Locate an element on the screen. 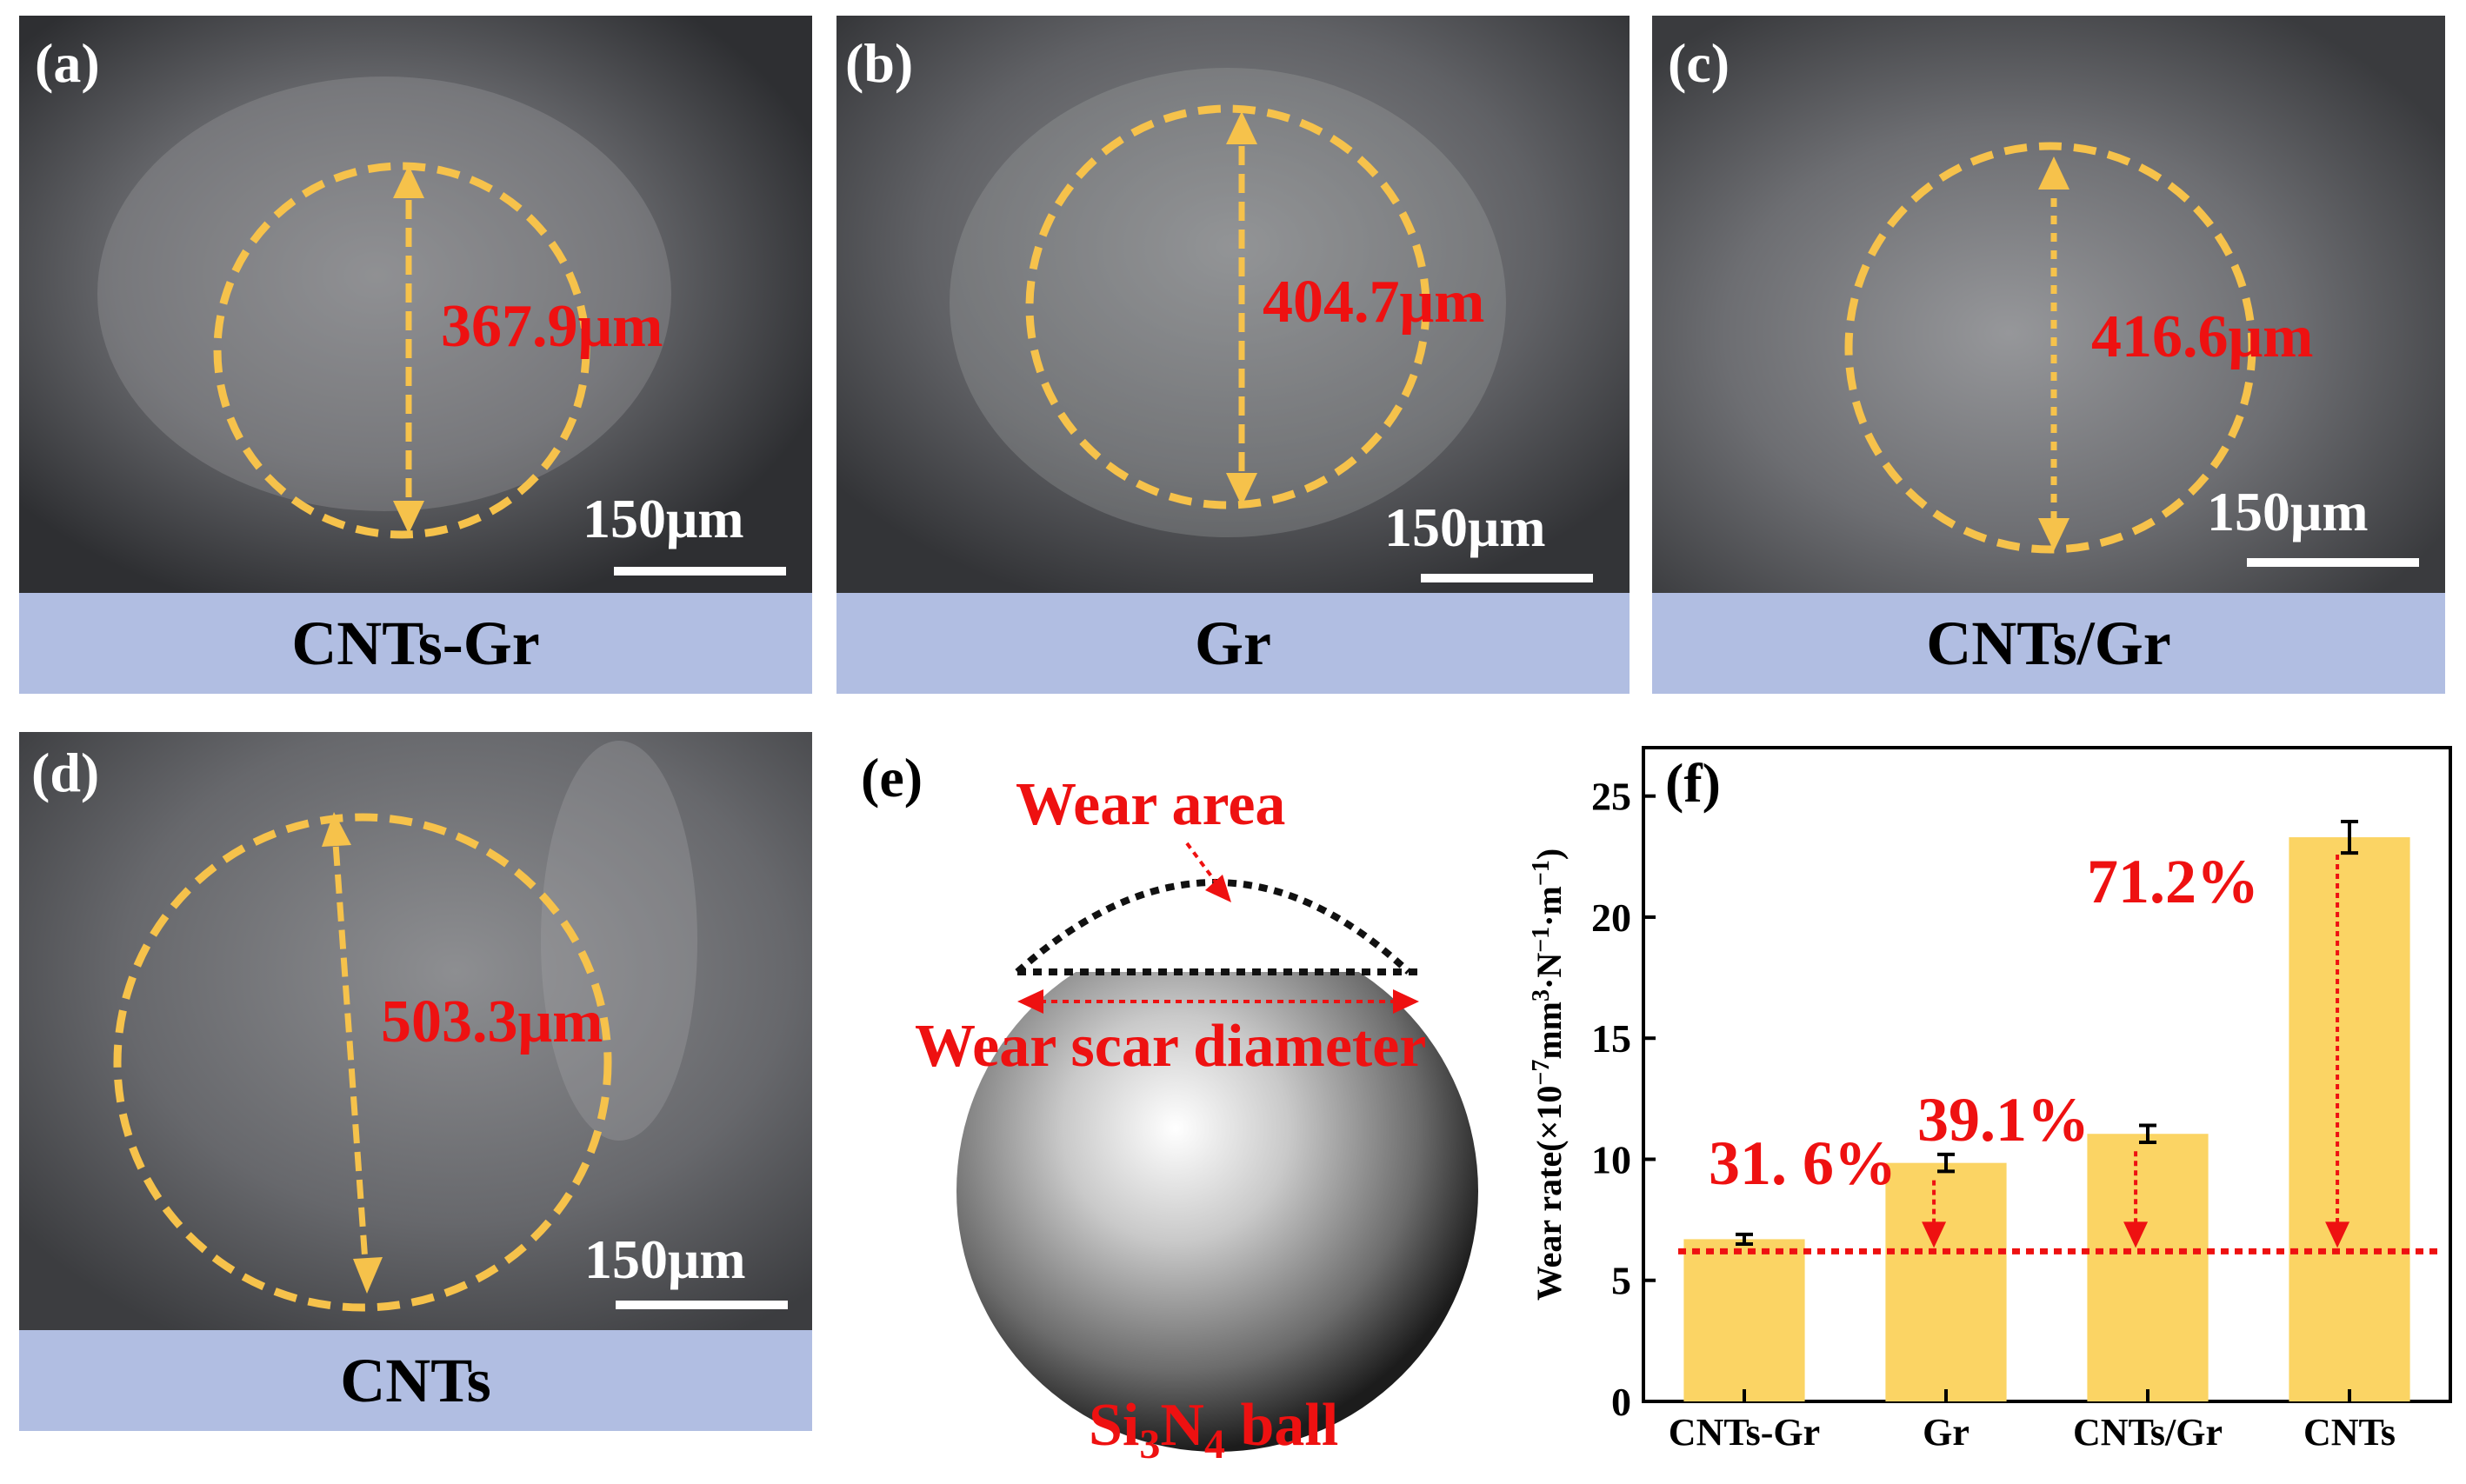  scale-bar-b is located at coordinates (1507, 578).